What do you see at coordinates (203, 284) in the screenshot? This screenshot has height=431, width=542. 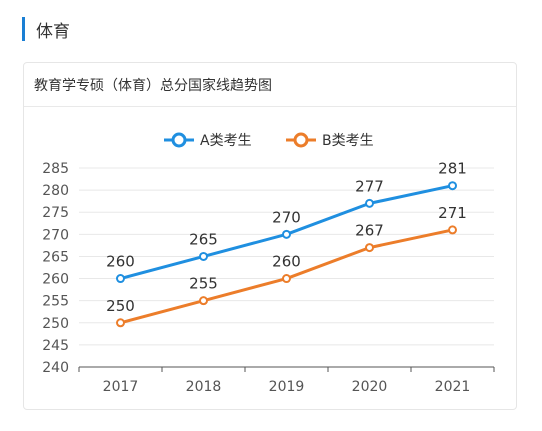 I see `data-label: 255` at bounding box center [203, 284].